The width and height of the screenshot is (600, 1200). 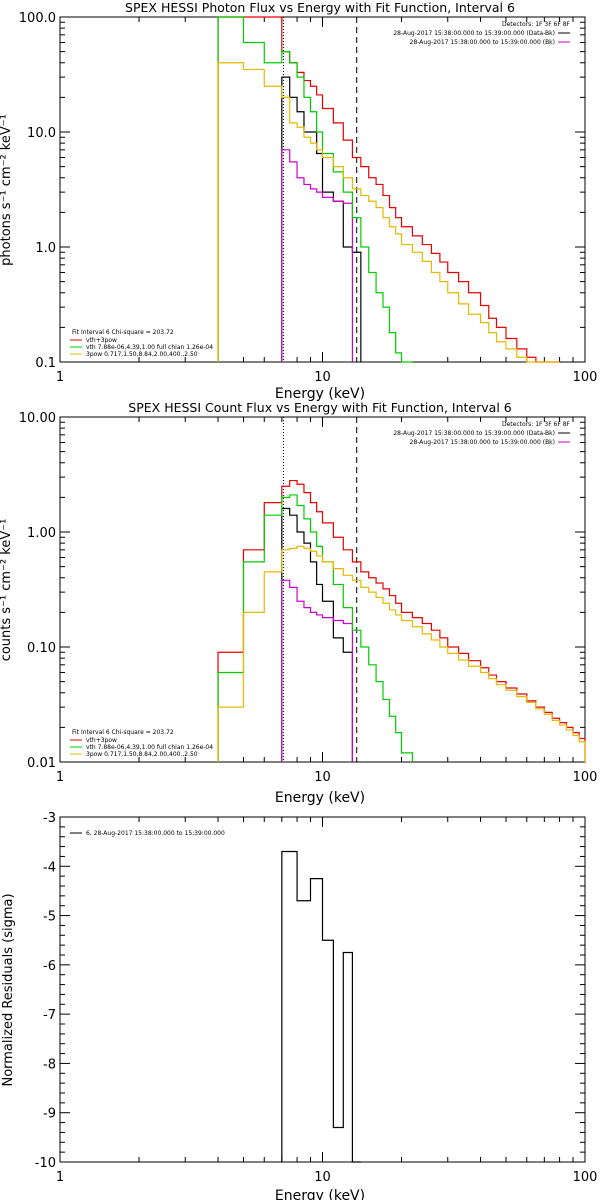 What do you see at coordinates (49, 1015) in the screenshot?
I see `y-tick-label-2: -7` at bounding box center [49, 1015].